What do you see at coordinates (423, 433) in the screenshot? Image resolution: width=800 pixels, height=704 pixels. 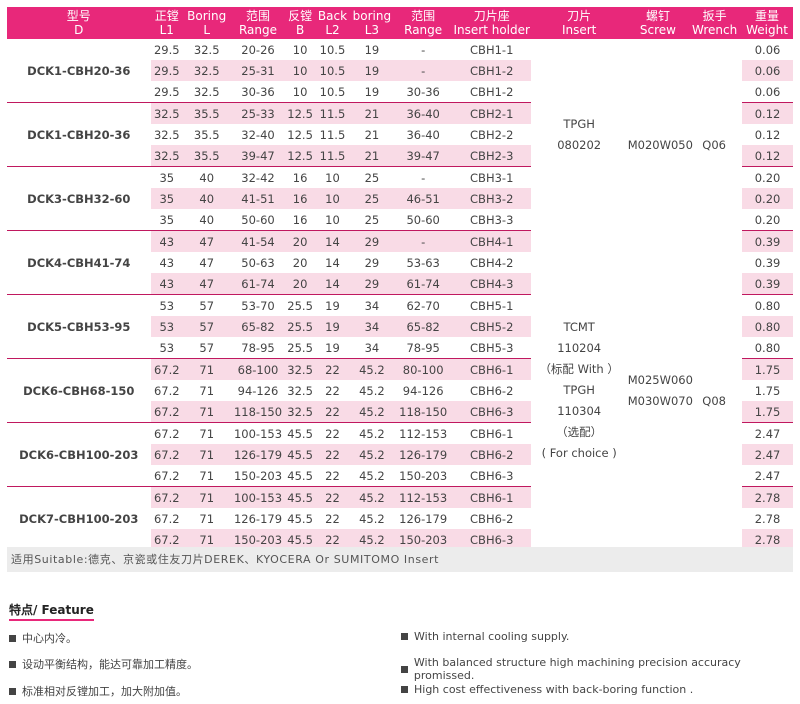 I see `data-cell: 112-153` at bounding box center [423, 433].